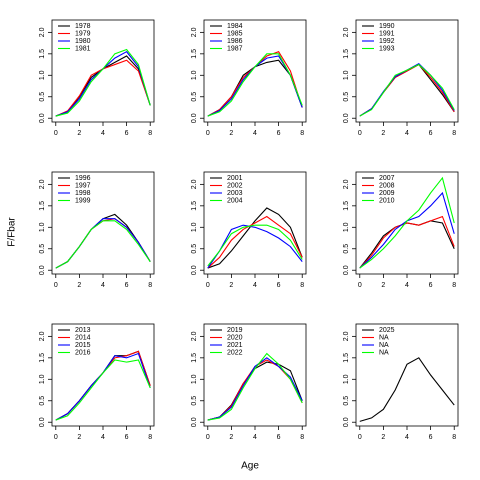 The image size is (480, 480). What do you see at coordinates (387, 330) in the screenshot?
I see `legend-label: 2025` at bounding box center [387, 330].